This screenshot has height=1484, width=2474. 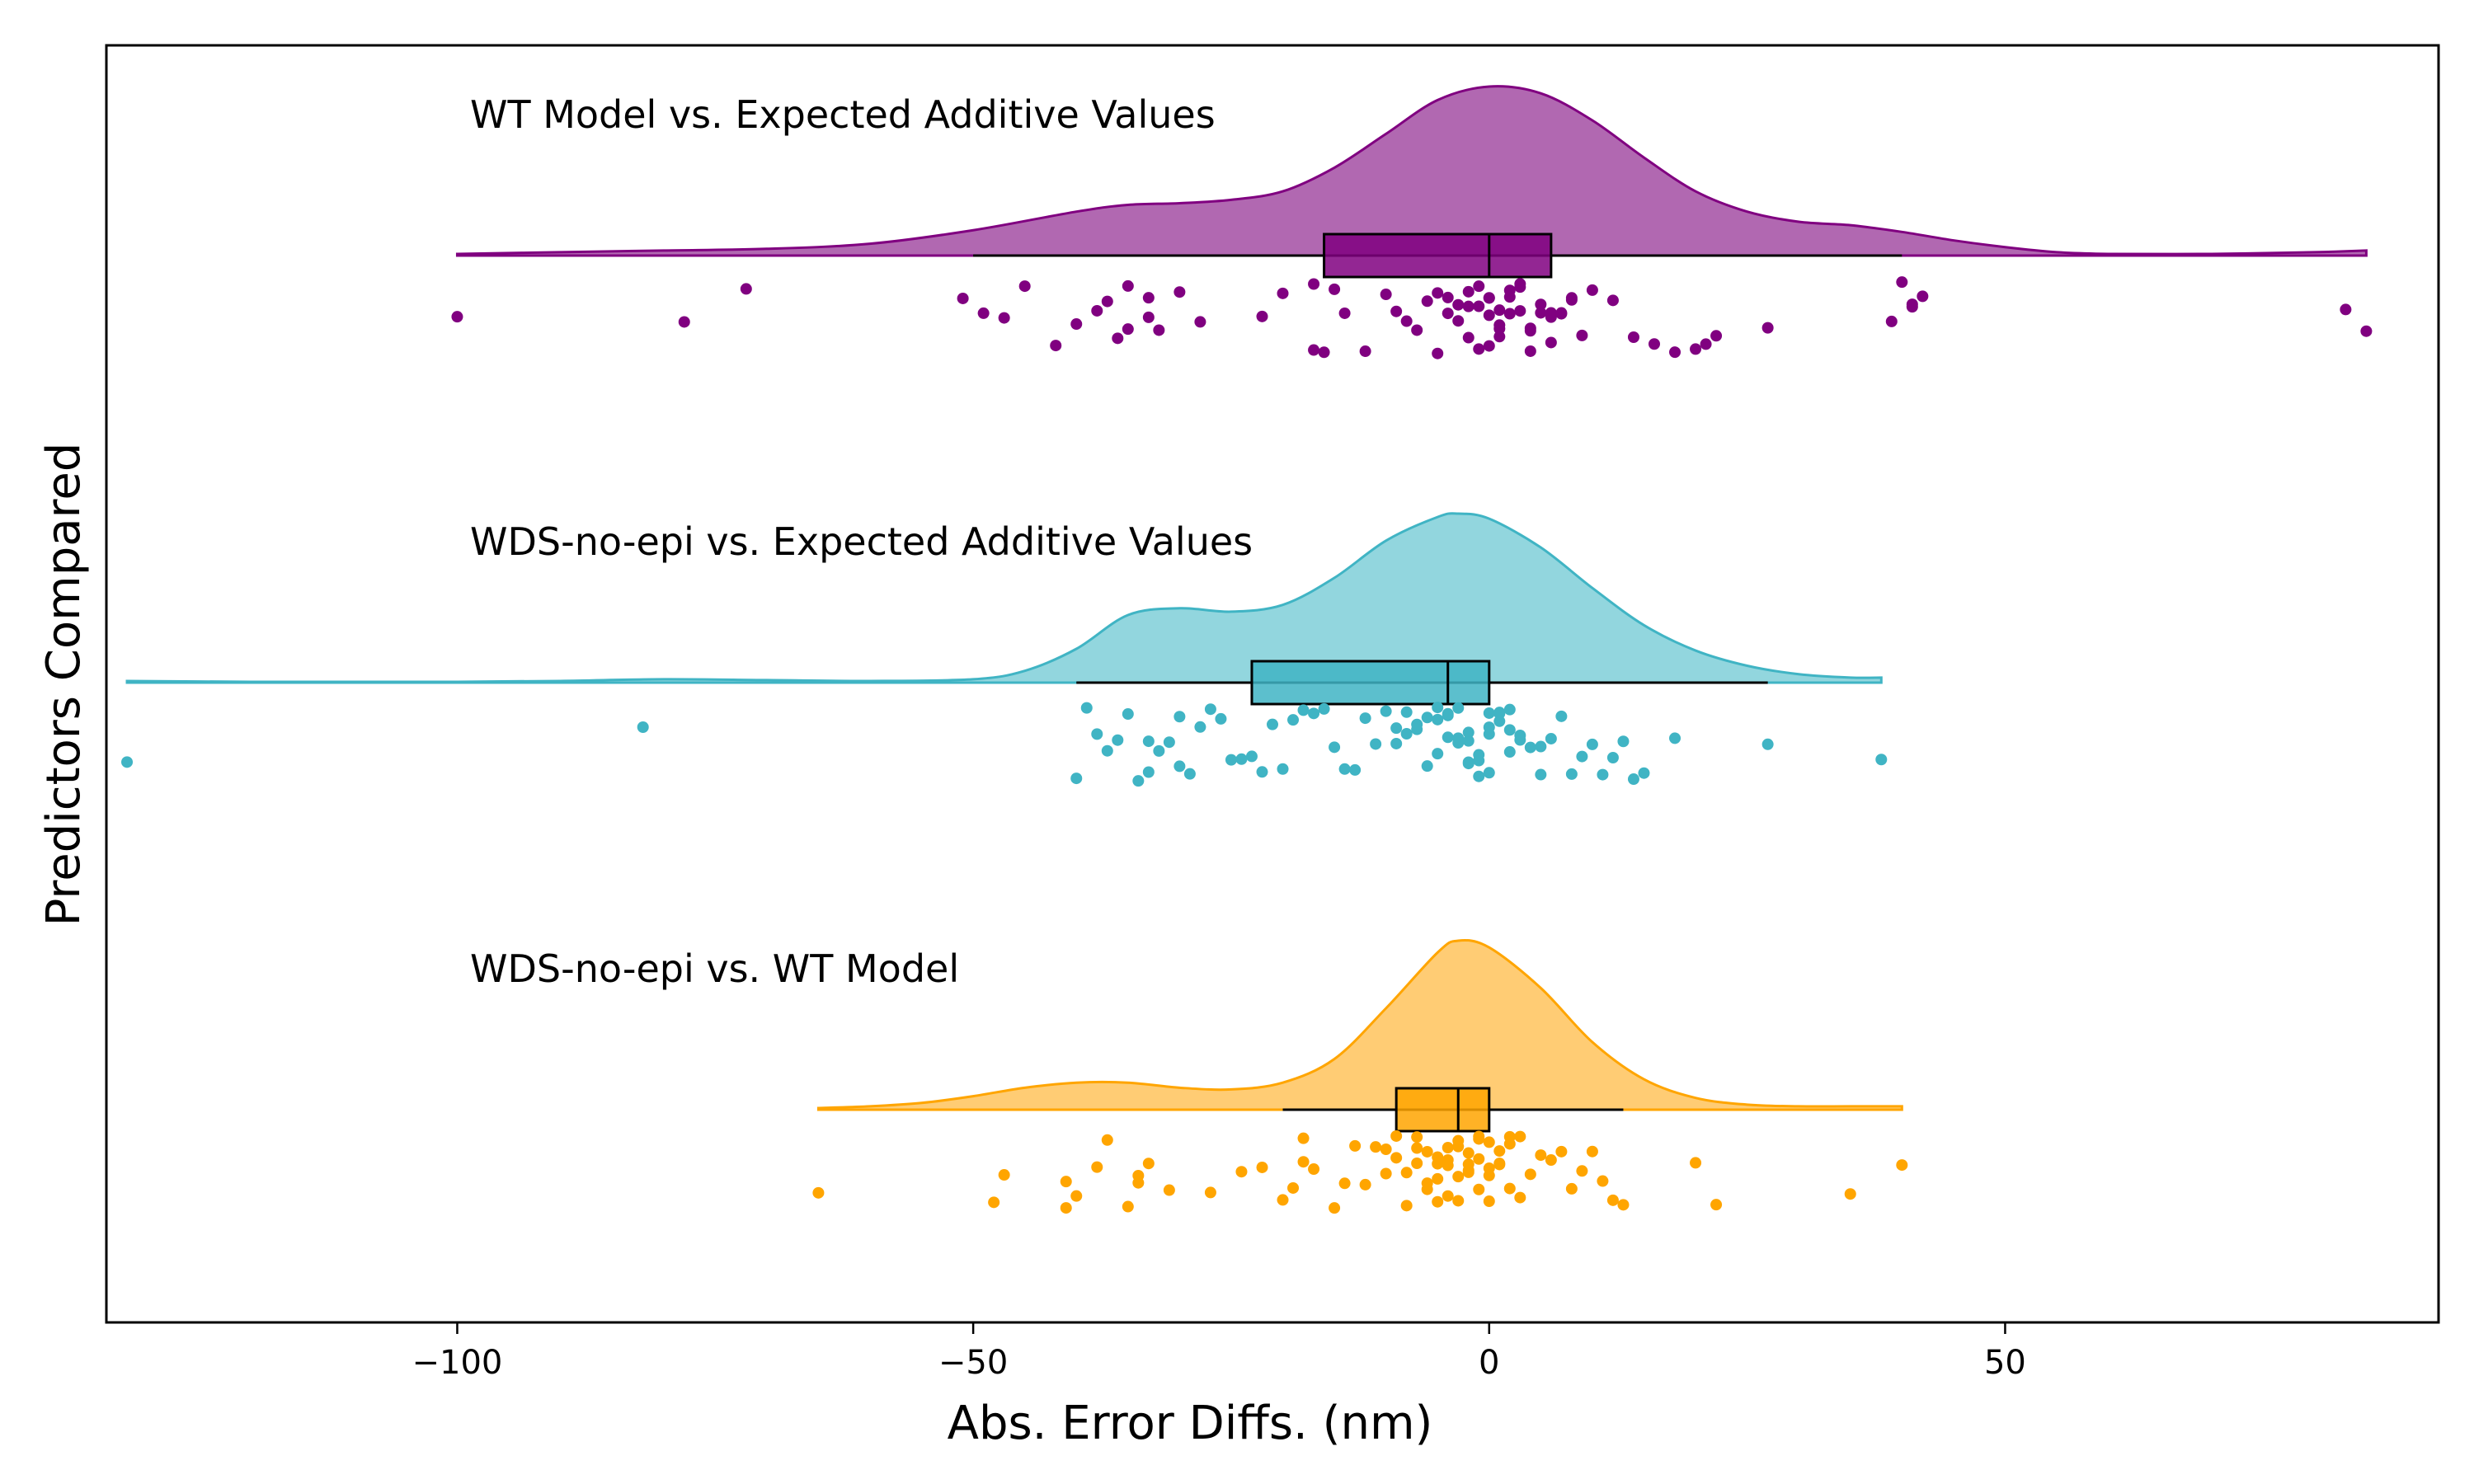 What do you see at coordinates (457, 1363) in the screenshot?
I see `x-tick-label: −100` at bounding box center [457, 1363].